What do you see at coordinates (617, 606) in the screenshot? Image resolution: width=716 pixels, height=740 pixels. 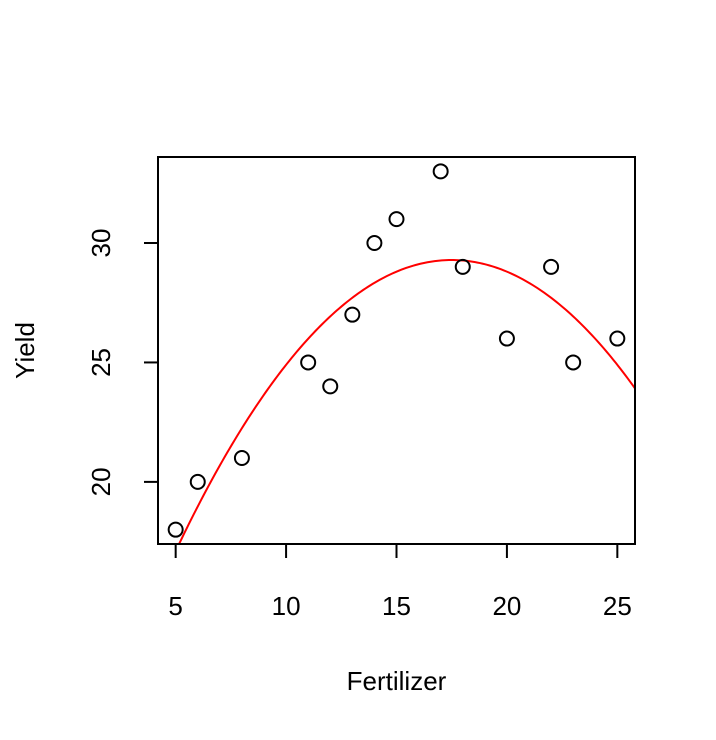 I see `x-tick-label: 25` at bounding box center [617, 606].